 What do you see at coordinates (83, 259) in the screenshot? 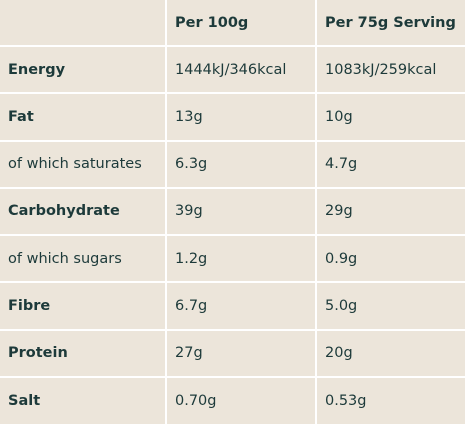
I see `nutrient-label: of which sugars` at bounding box center [83, 259].